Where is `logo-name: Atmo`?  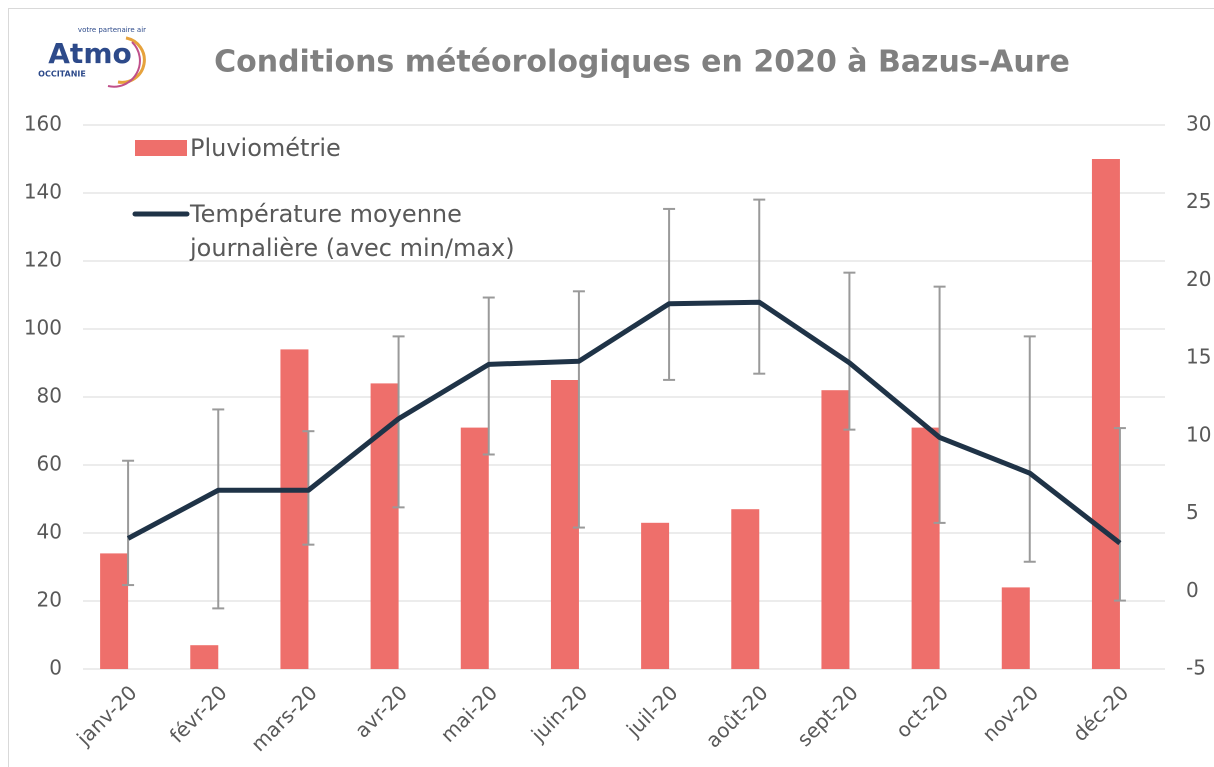 logo-name: Atmo is located at coordinates (89, 53).